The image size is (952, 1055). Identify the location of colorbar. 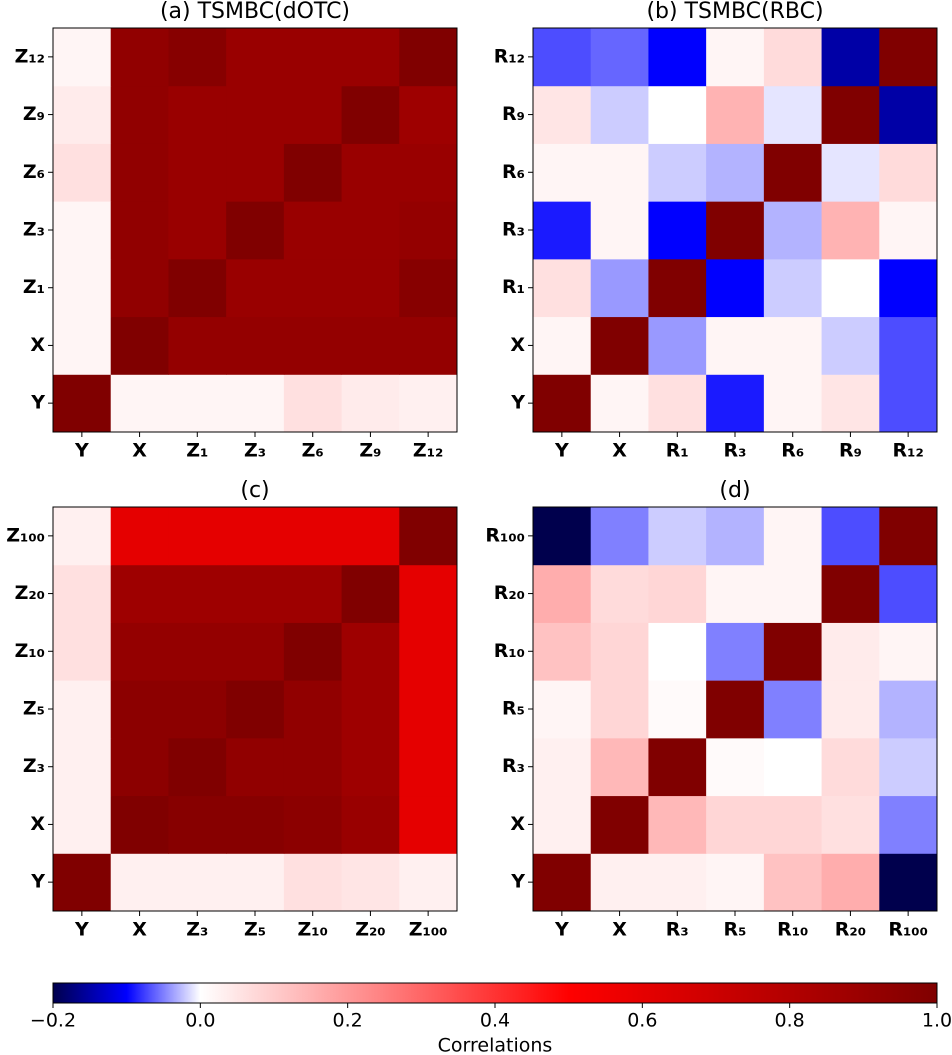
(495, 993).